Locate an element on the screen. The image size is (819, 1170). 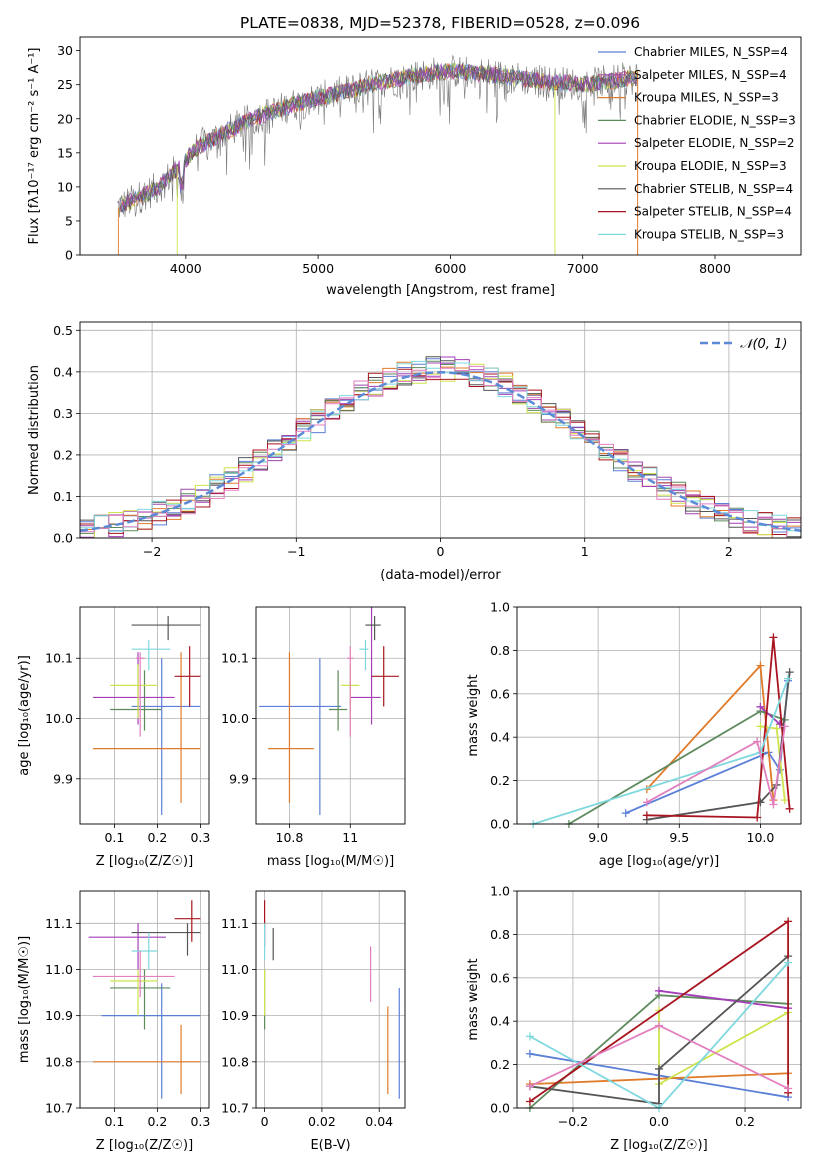
y-tick-label: 25 is located at coordinates (65, 84).